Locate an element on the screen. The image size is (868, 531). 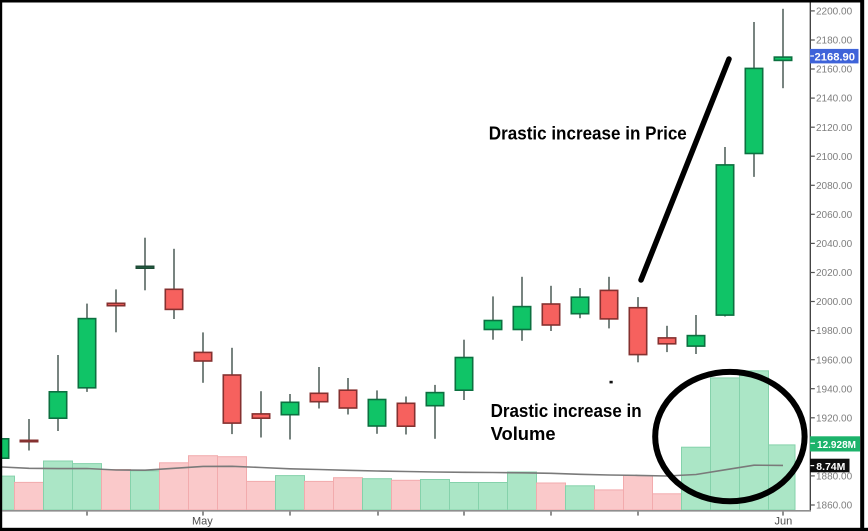
svg-text: 1860.00 is located at coordinates (834, 506).